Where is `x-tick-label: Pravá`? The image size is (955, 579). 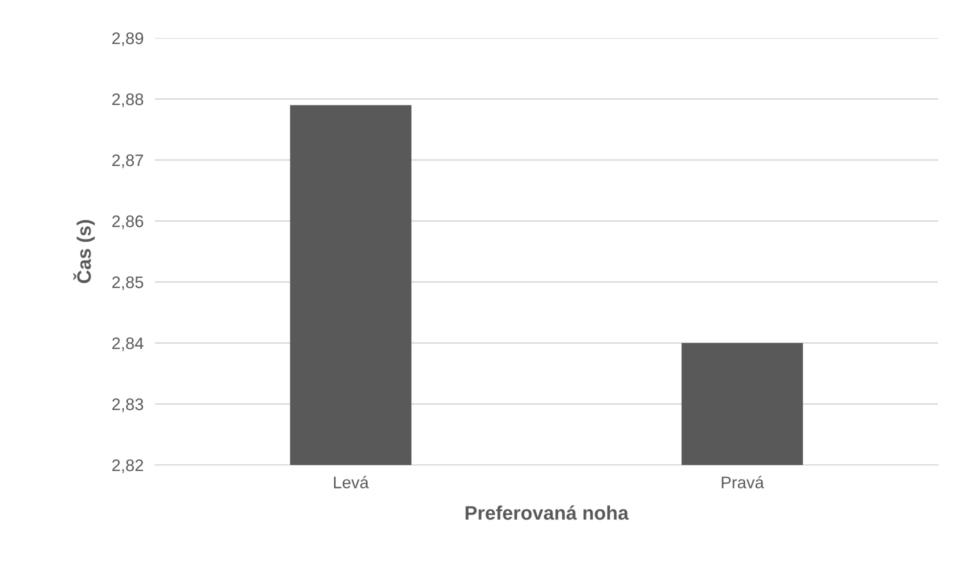 x-tick-label: Pravá is located at coordinates (743, 482).